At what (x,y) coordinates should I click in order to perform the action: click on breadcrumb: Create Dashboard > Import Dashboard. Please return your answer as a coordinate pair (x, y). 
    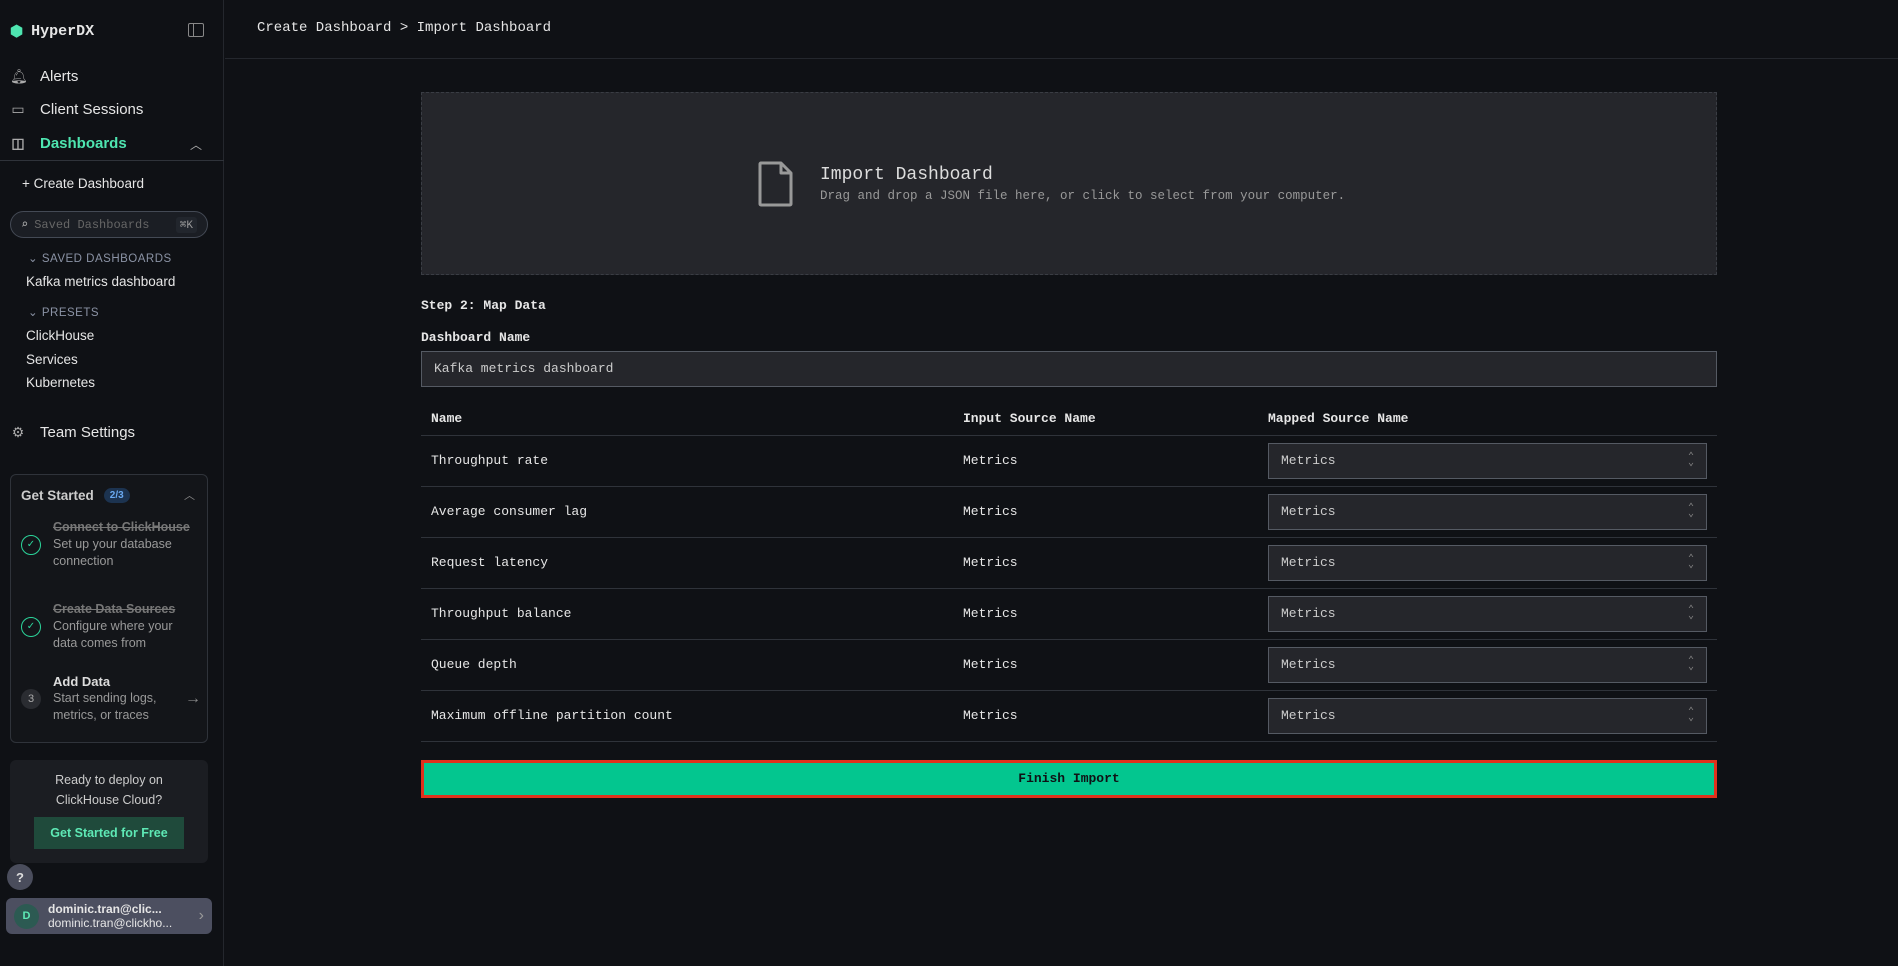
    Looking at the image, I should click on (1061, 29).